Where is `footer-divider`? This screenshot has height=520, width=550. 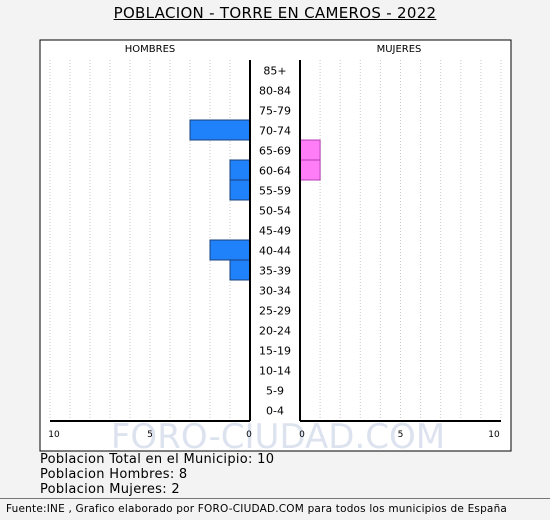
footer-divider is located at coordinates (275, 498).